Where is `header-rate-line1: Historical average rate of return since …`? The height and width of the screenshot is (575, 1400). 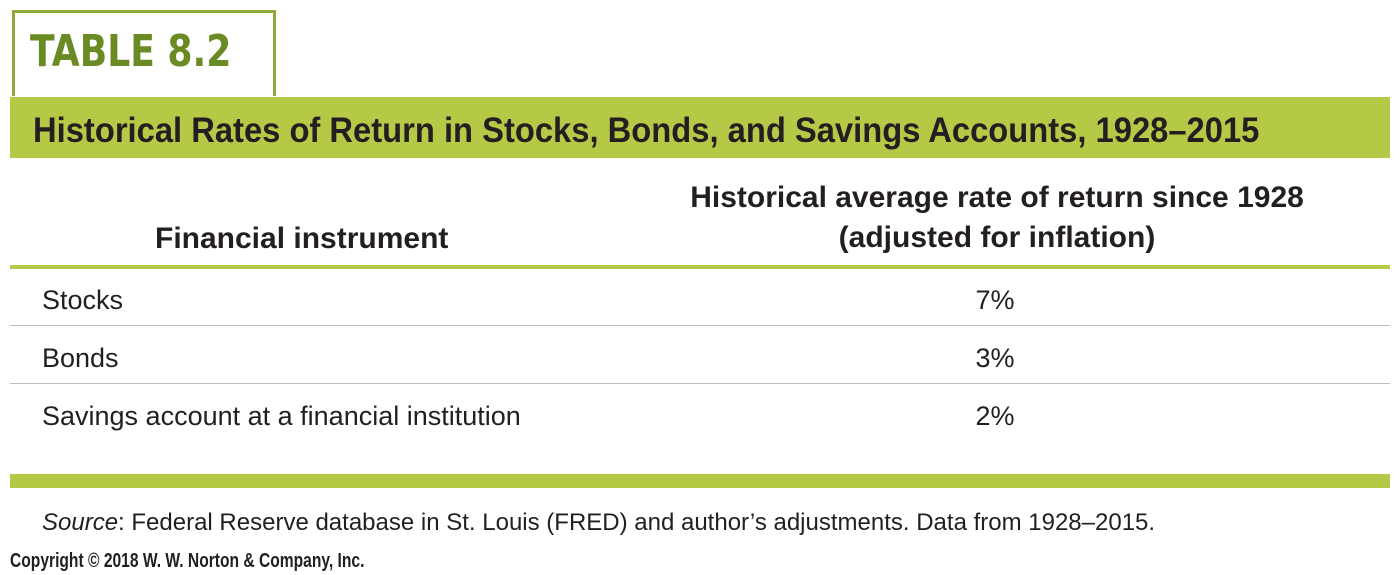 header-rate-line1: Historical average rate of return since … is located at coordinates (997, 197).